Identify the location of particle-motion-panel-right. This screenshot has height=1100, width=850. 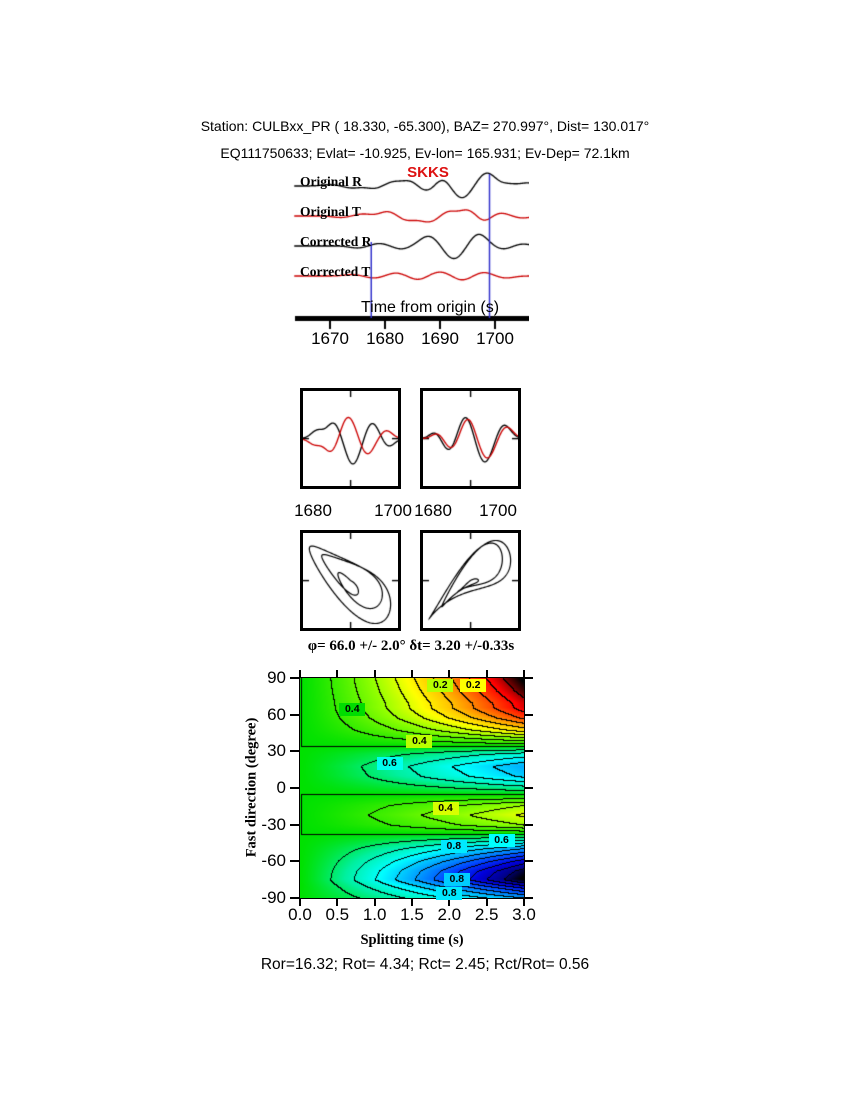
(470, 580).